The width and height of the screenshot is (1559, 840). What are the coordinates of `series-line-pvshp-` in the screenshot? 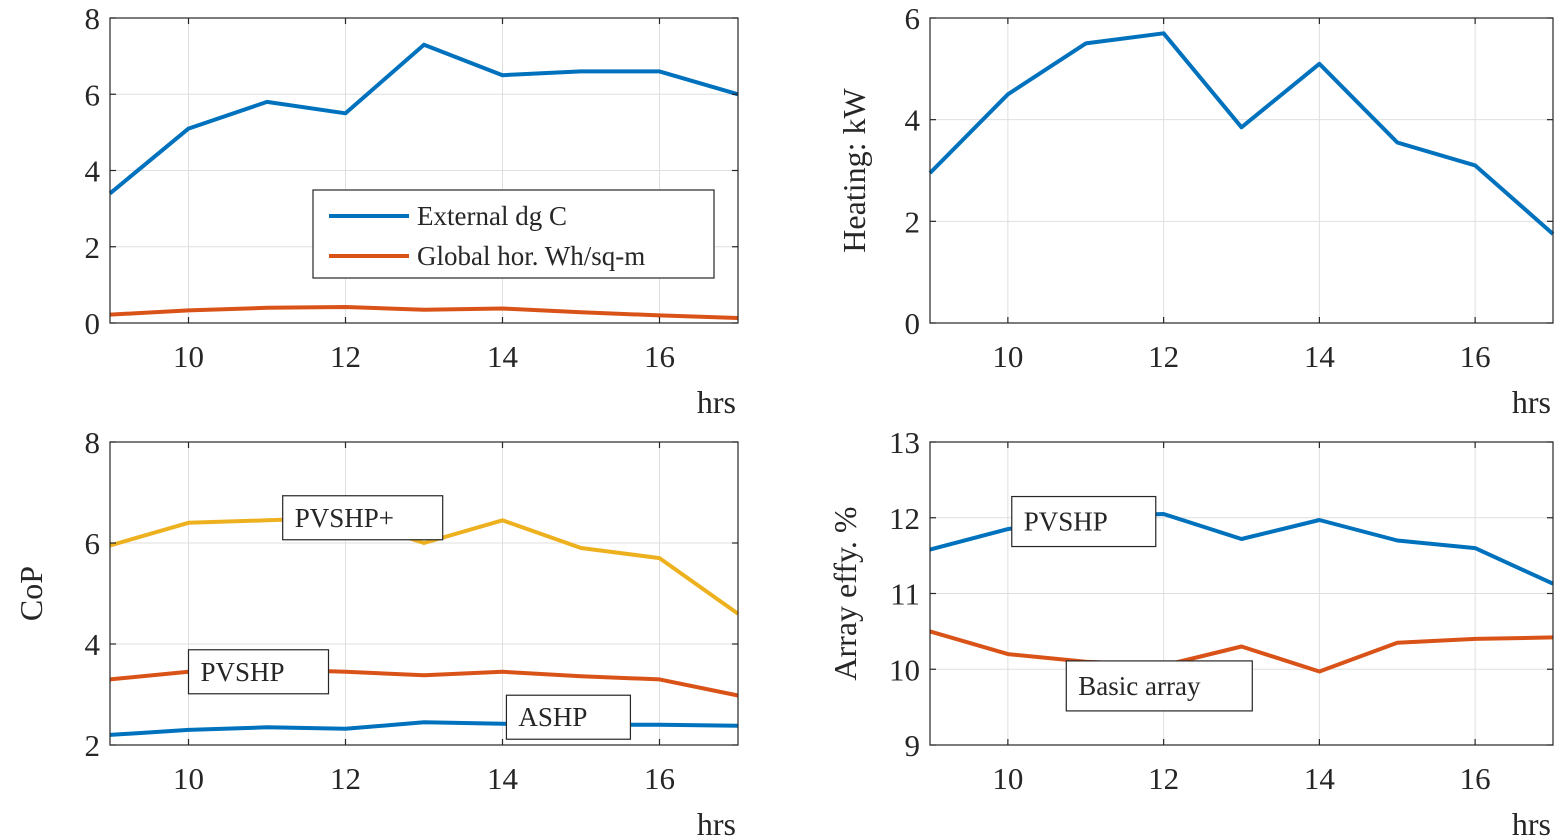 It's located at (424, 565).